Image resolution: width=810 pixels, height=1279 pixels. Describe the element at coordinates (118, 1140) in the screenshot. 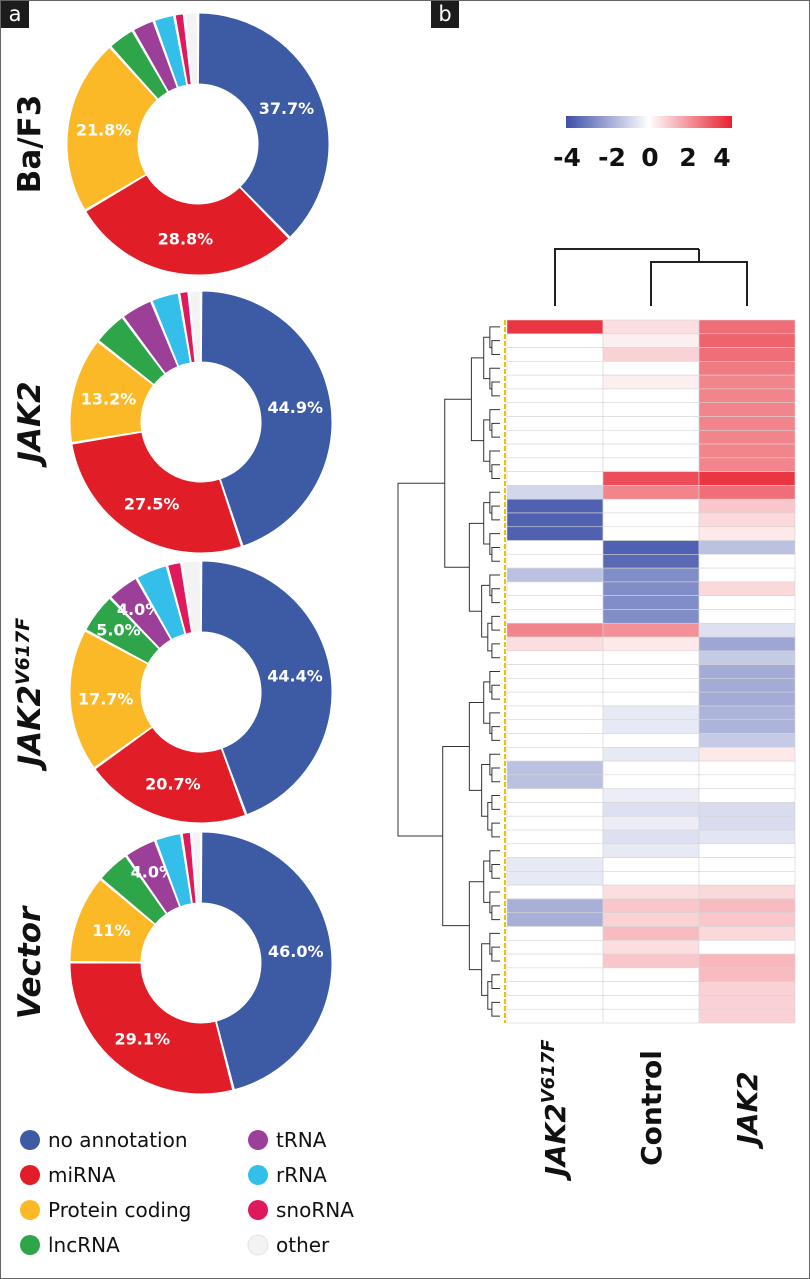

I see `legend-label: no annotation` at that location.